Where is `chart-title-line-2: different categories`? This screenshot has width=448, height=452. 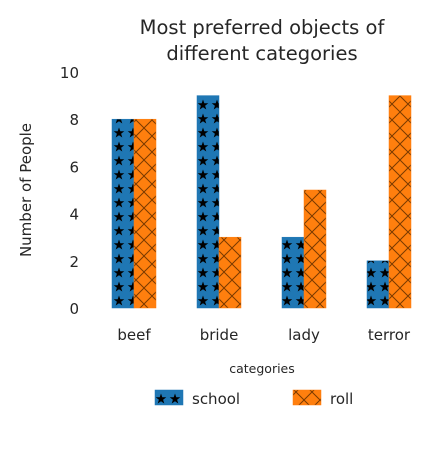
chart-title-line-2: different categories is located at coordinates (261, 53).